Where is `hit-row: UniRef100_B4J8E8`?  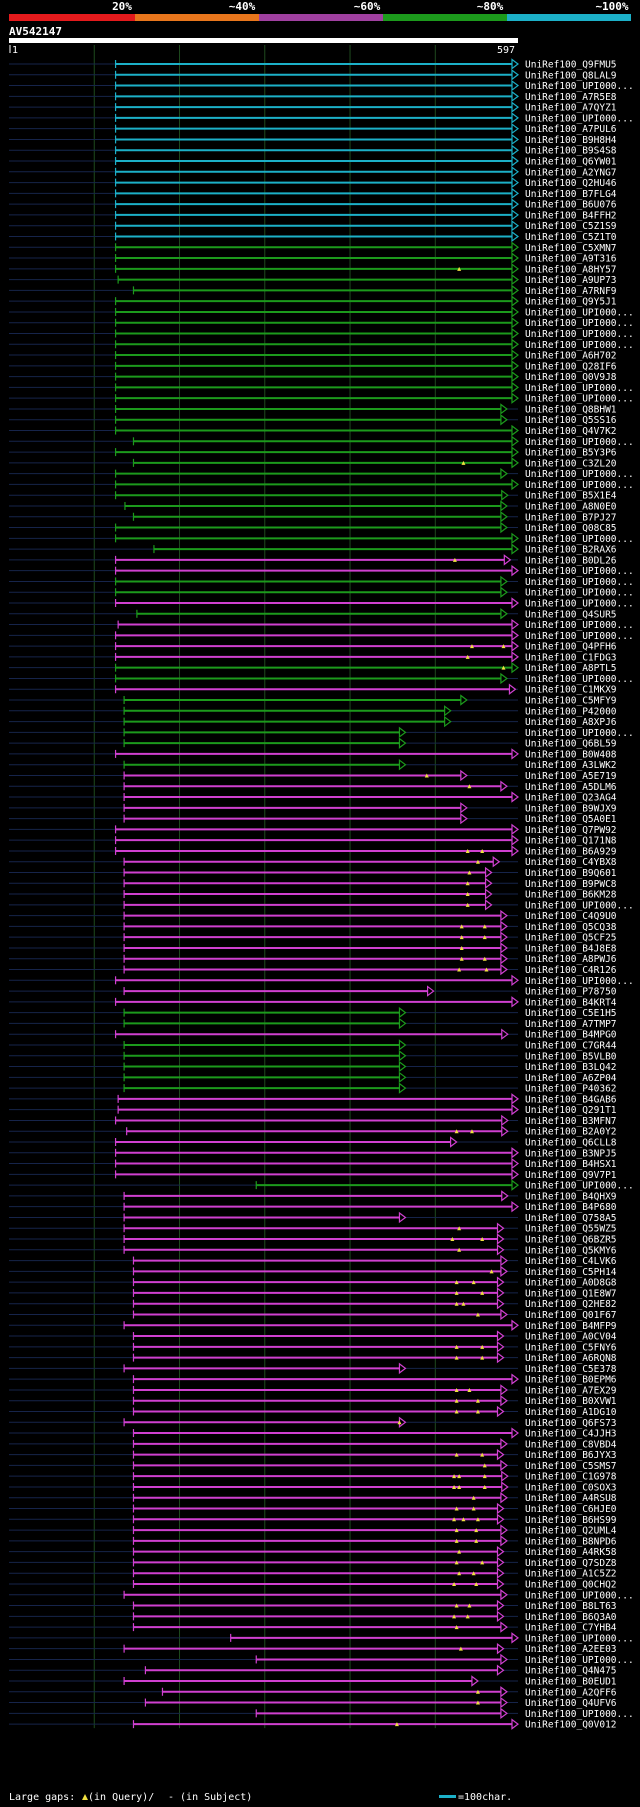
hit-row: UniRef100_B4J8E8 is located at coordinates (313, 948).